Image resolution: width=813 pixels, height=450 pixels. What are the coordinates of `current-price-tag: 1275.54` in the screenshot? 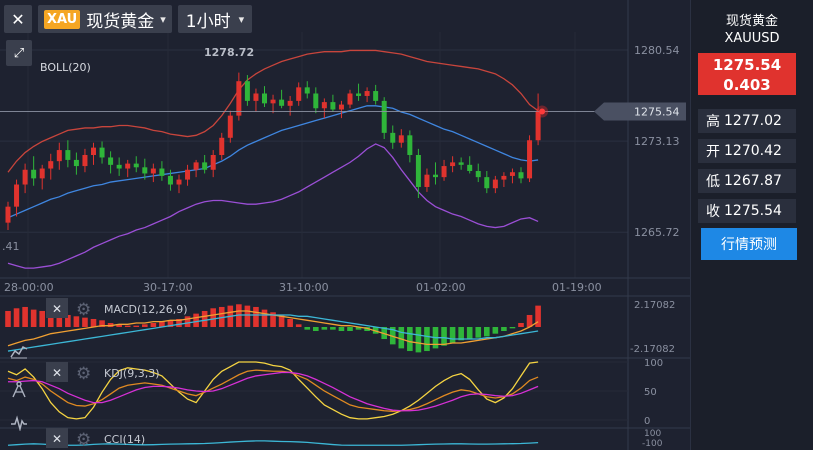 It's located at (657, 111).